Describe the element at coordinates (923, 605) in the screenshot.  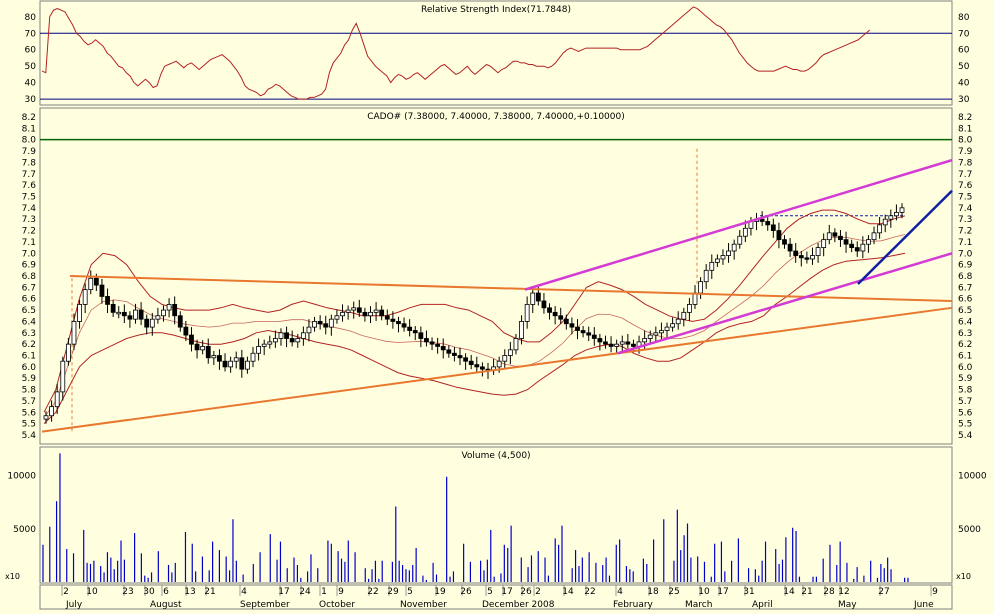
I see `month-label: June` at that location.